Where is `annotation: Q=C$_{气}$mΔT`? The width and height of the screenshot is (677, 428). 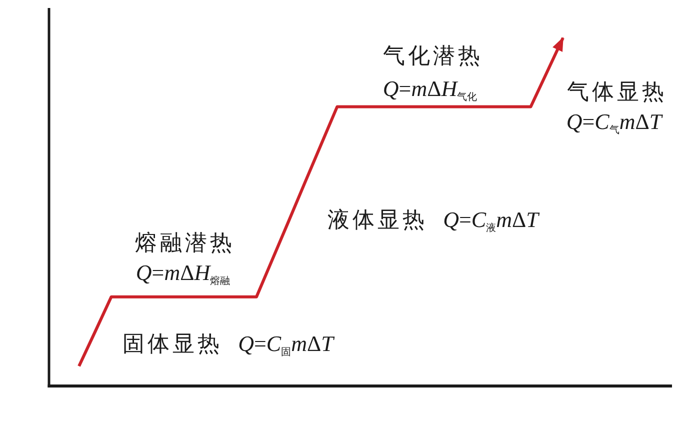
annotation: Q=C$_{气}$mΔT is located at coordinates (614, 122).